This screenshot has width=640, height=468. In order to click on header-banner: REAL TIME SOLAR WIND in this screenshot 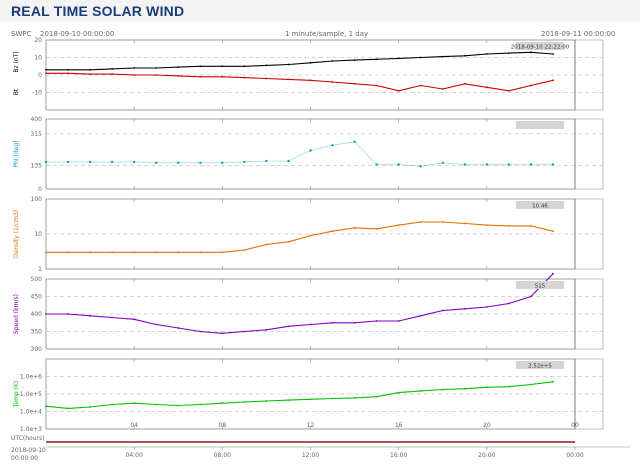, I will do `click(320, 11)`.